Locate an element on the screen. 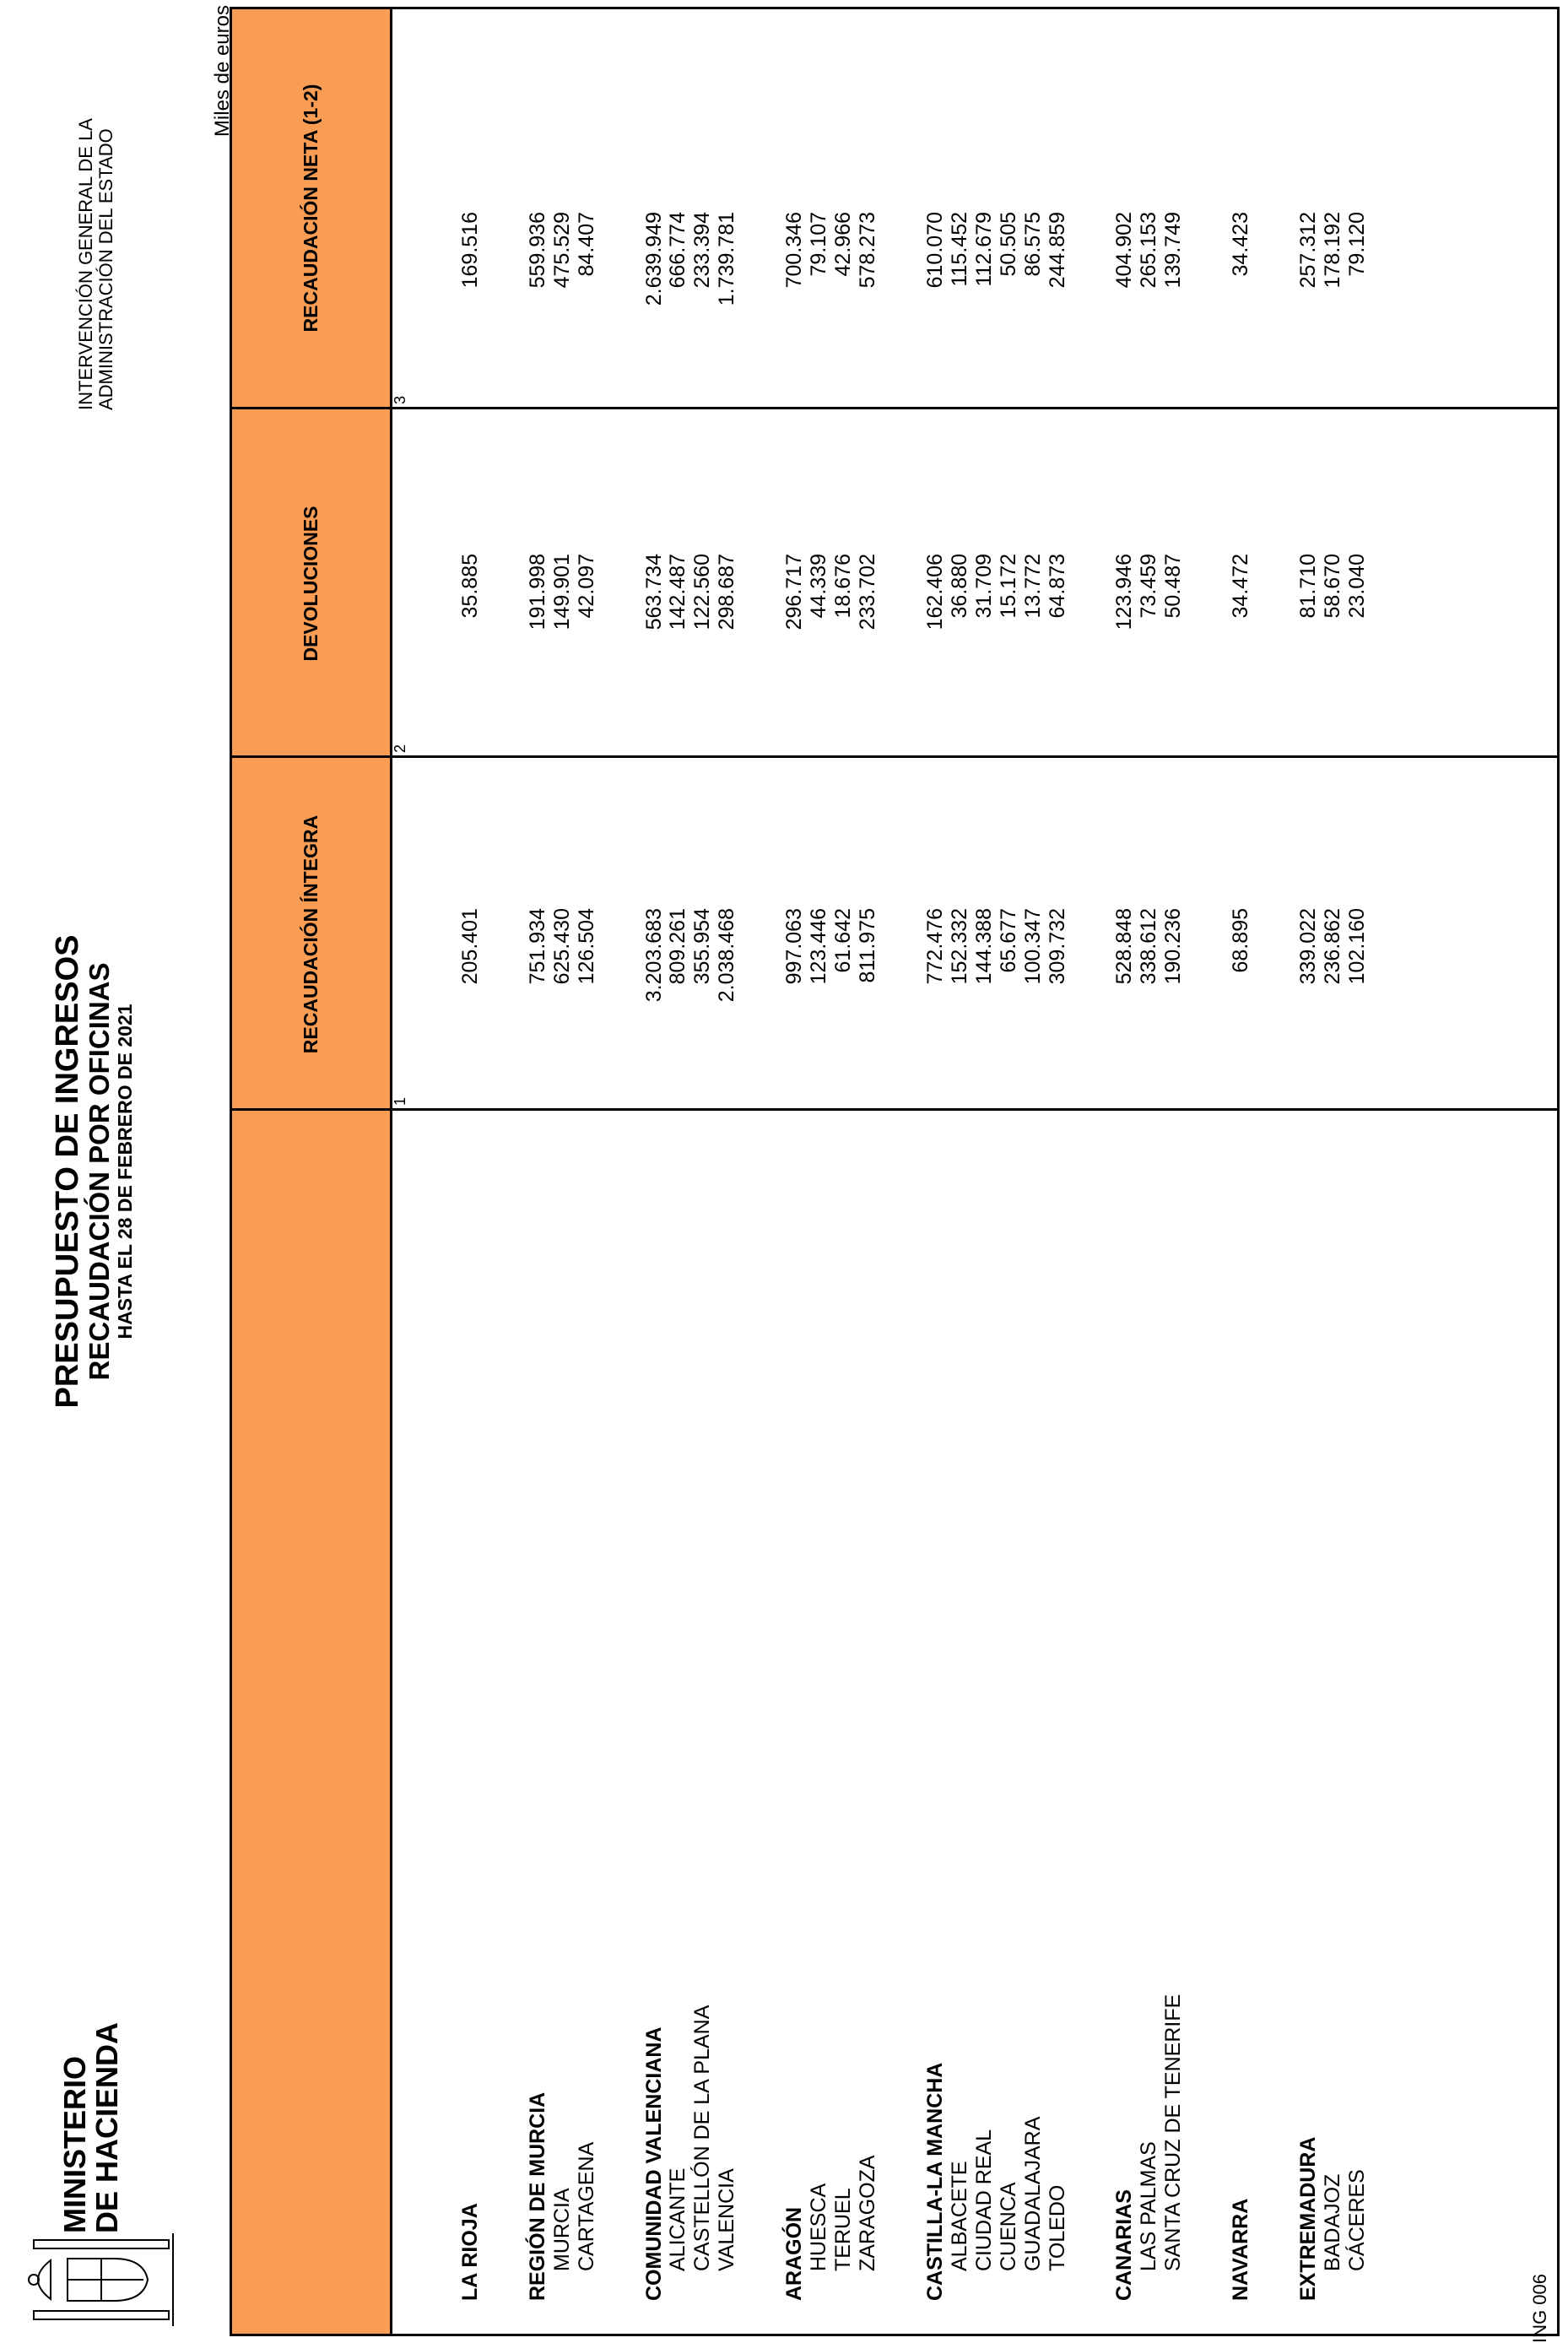 This screenshot has height=2343, width=1568. cell-devoluciones: 18.676 is located at coordinates (843, 586).